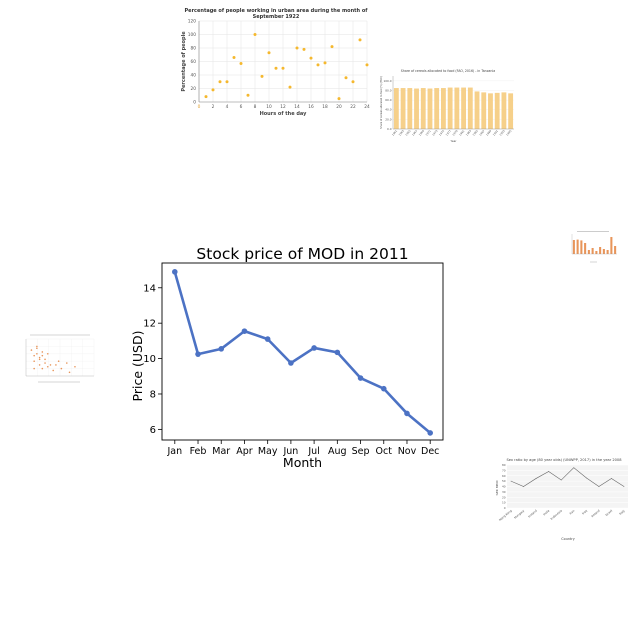  What do you see at coordinates (592, 247) in the screenshot?
I see `mini-bar-chart` at bounding box center [592, 247].